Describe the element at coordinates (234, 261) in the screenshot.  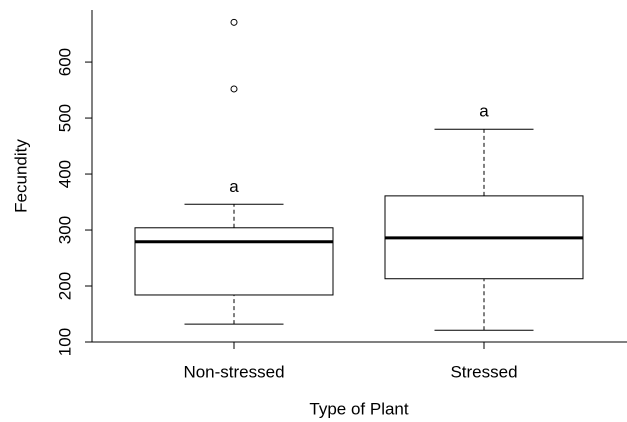
I see `box` at that location.